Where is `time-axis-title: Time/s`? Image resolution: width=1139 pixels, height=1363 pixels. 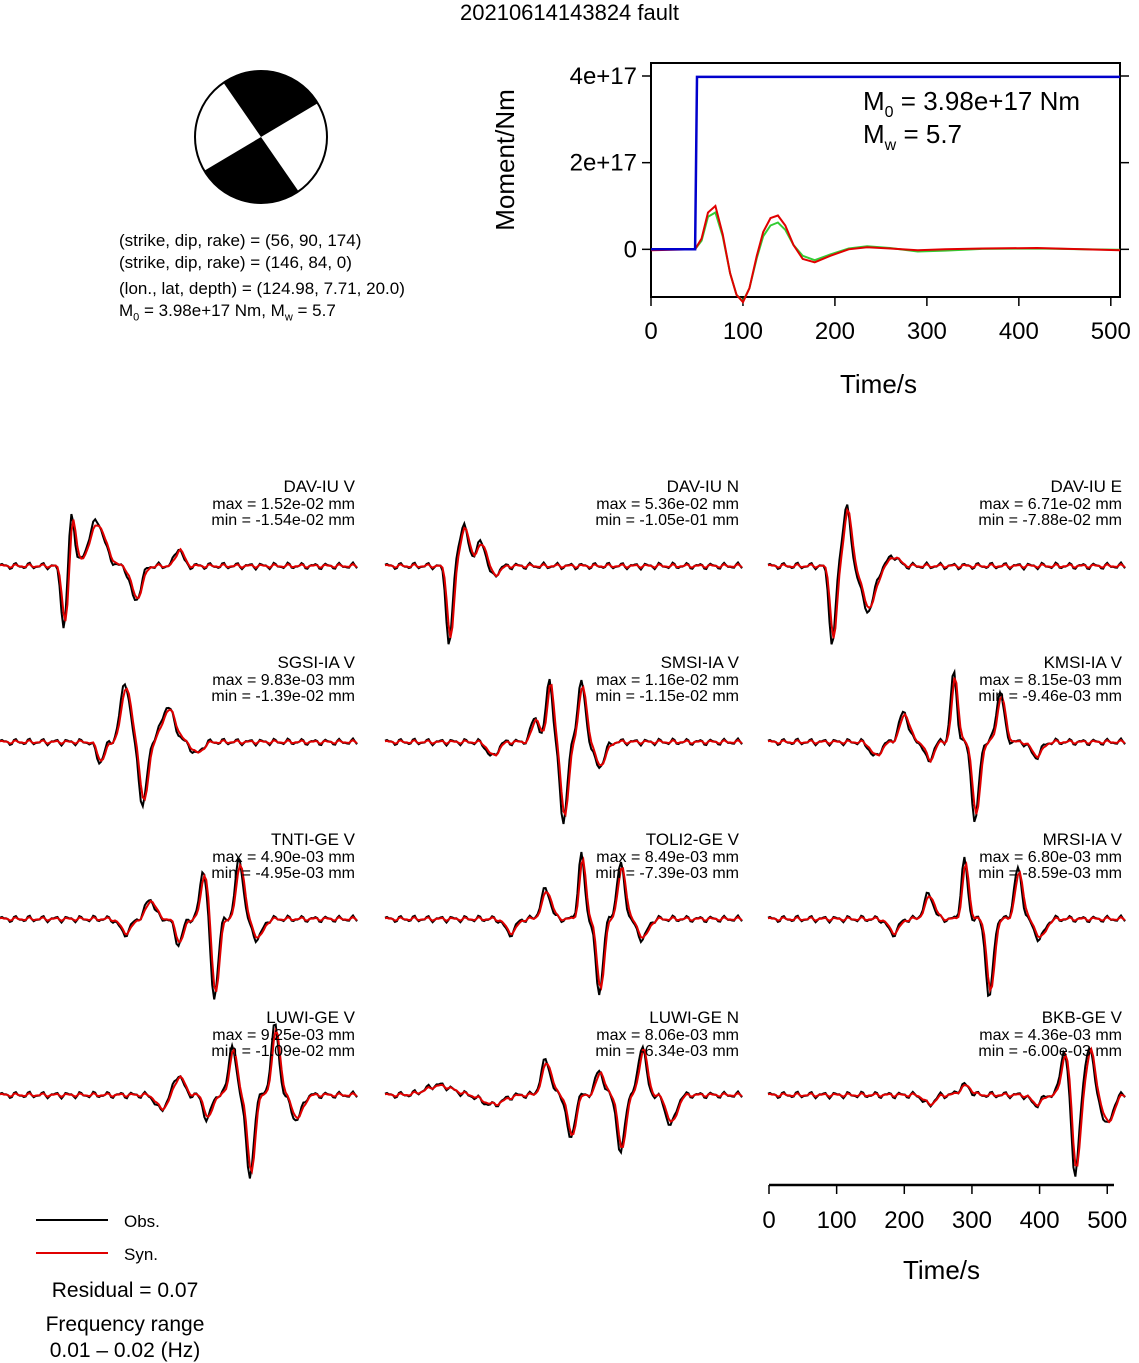
time-axis-title: Time/s is located at coordinates (941, 1270).